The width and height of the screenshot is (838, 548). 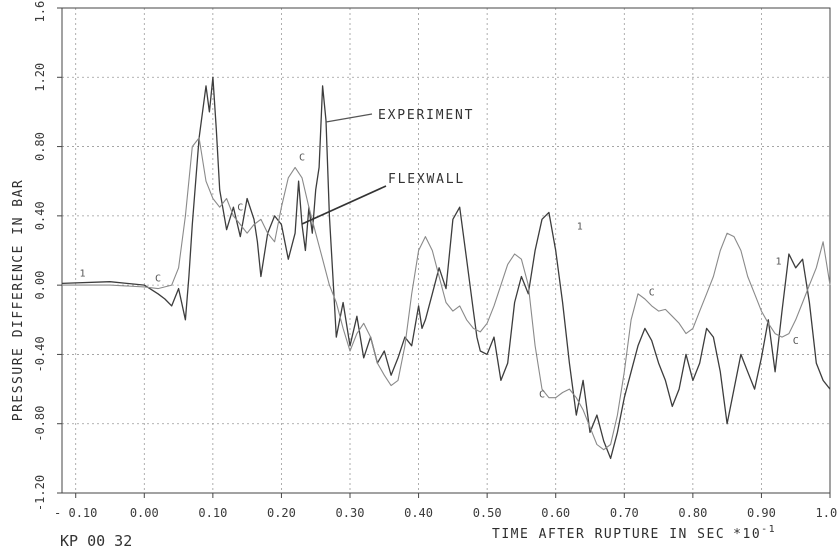 I want to click on y-tick-label: -0.40, so click(x=40, y=354).